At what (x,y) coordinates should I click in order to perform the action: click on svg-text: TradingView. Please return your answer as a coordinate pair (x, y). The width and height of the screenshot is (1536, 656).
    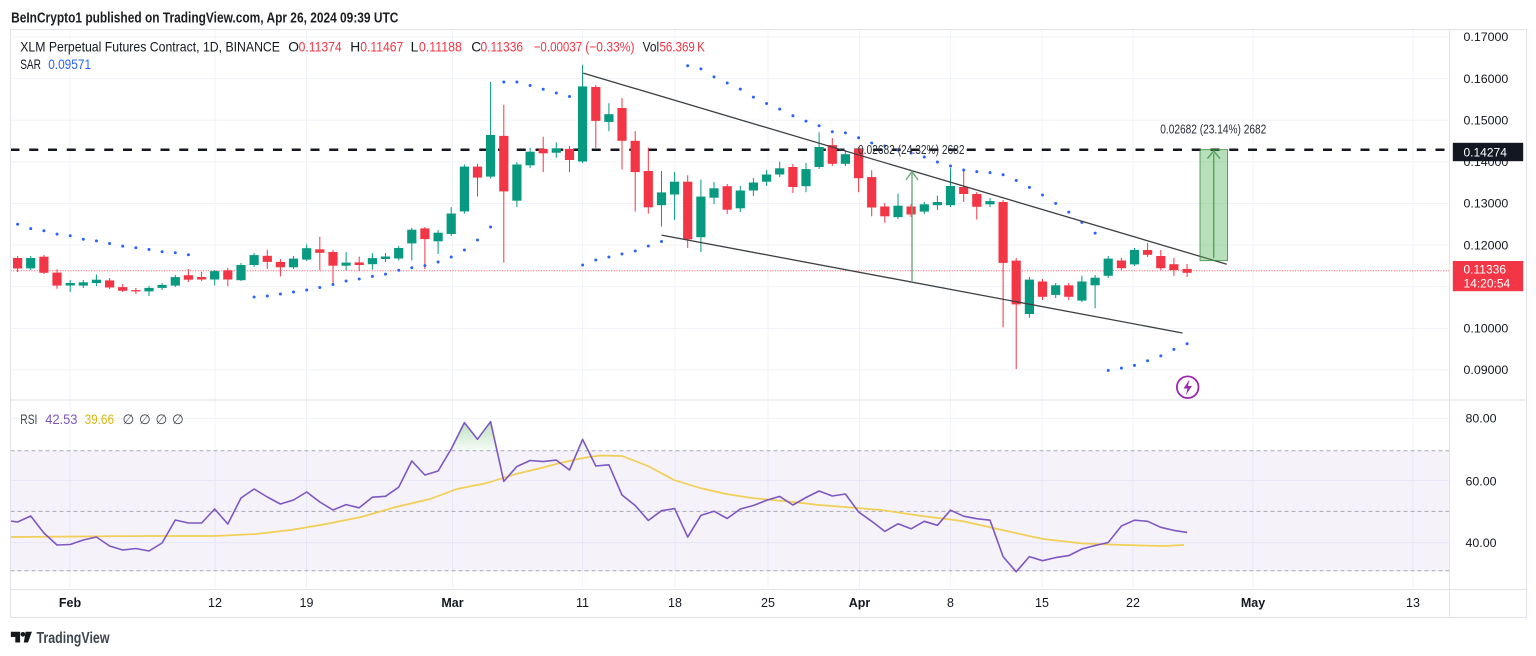
    Looking at the image, I should click on (73, 638).